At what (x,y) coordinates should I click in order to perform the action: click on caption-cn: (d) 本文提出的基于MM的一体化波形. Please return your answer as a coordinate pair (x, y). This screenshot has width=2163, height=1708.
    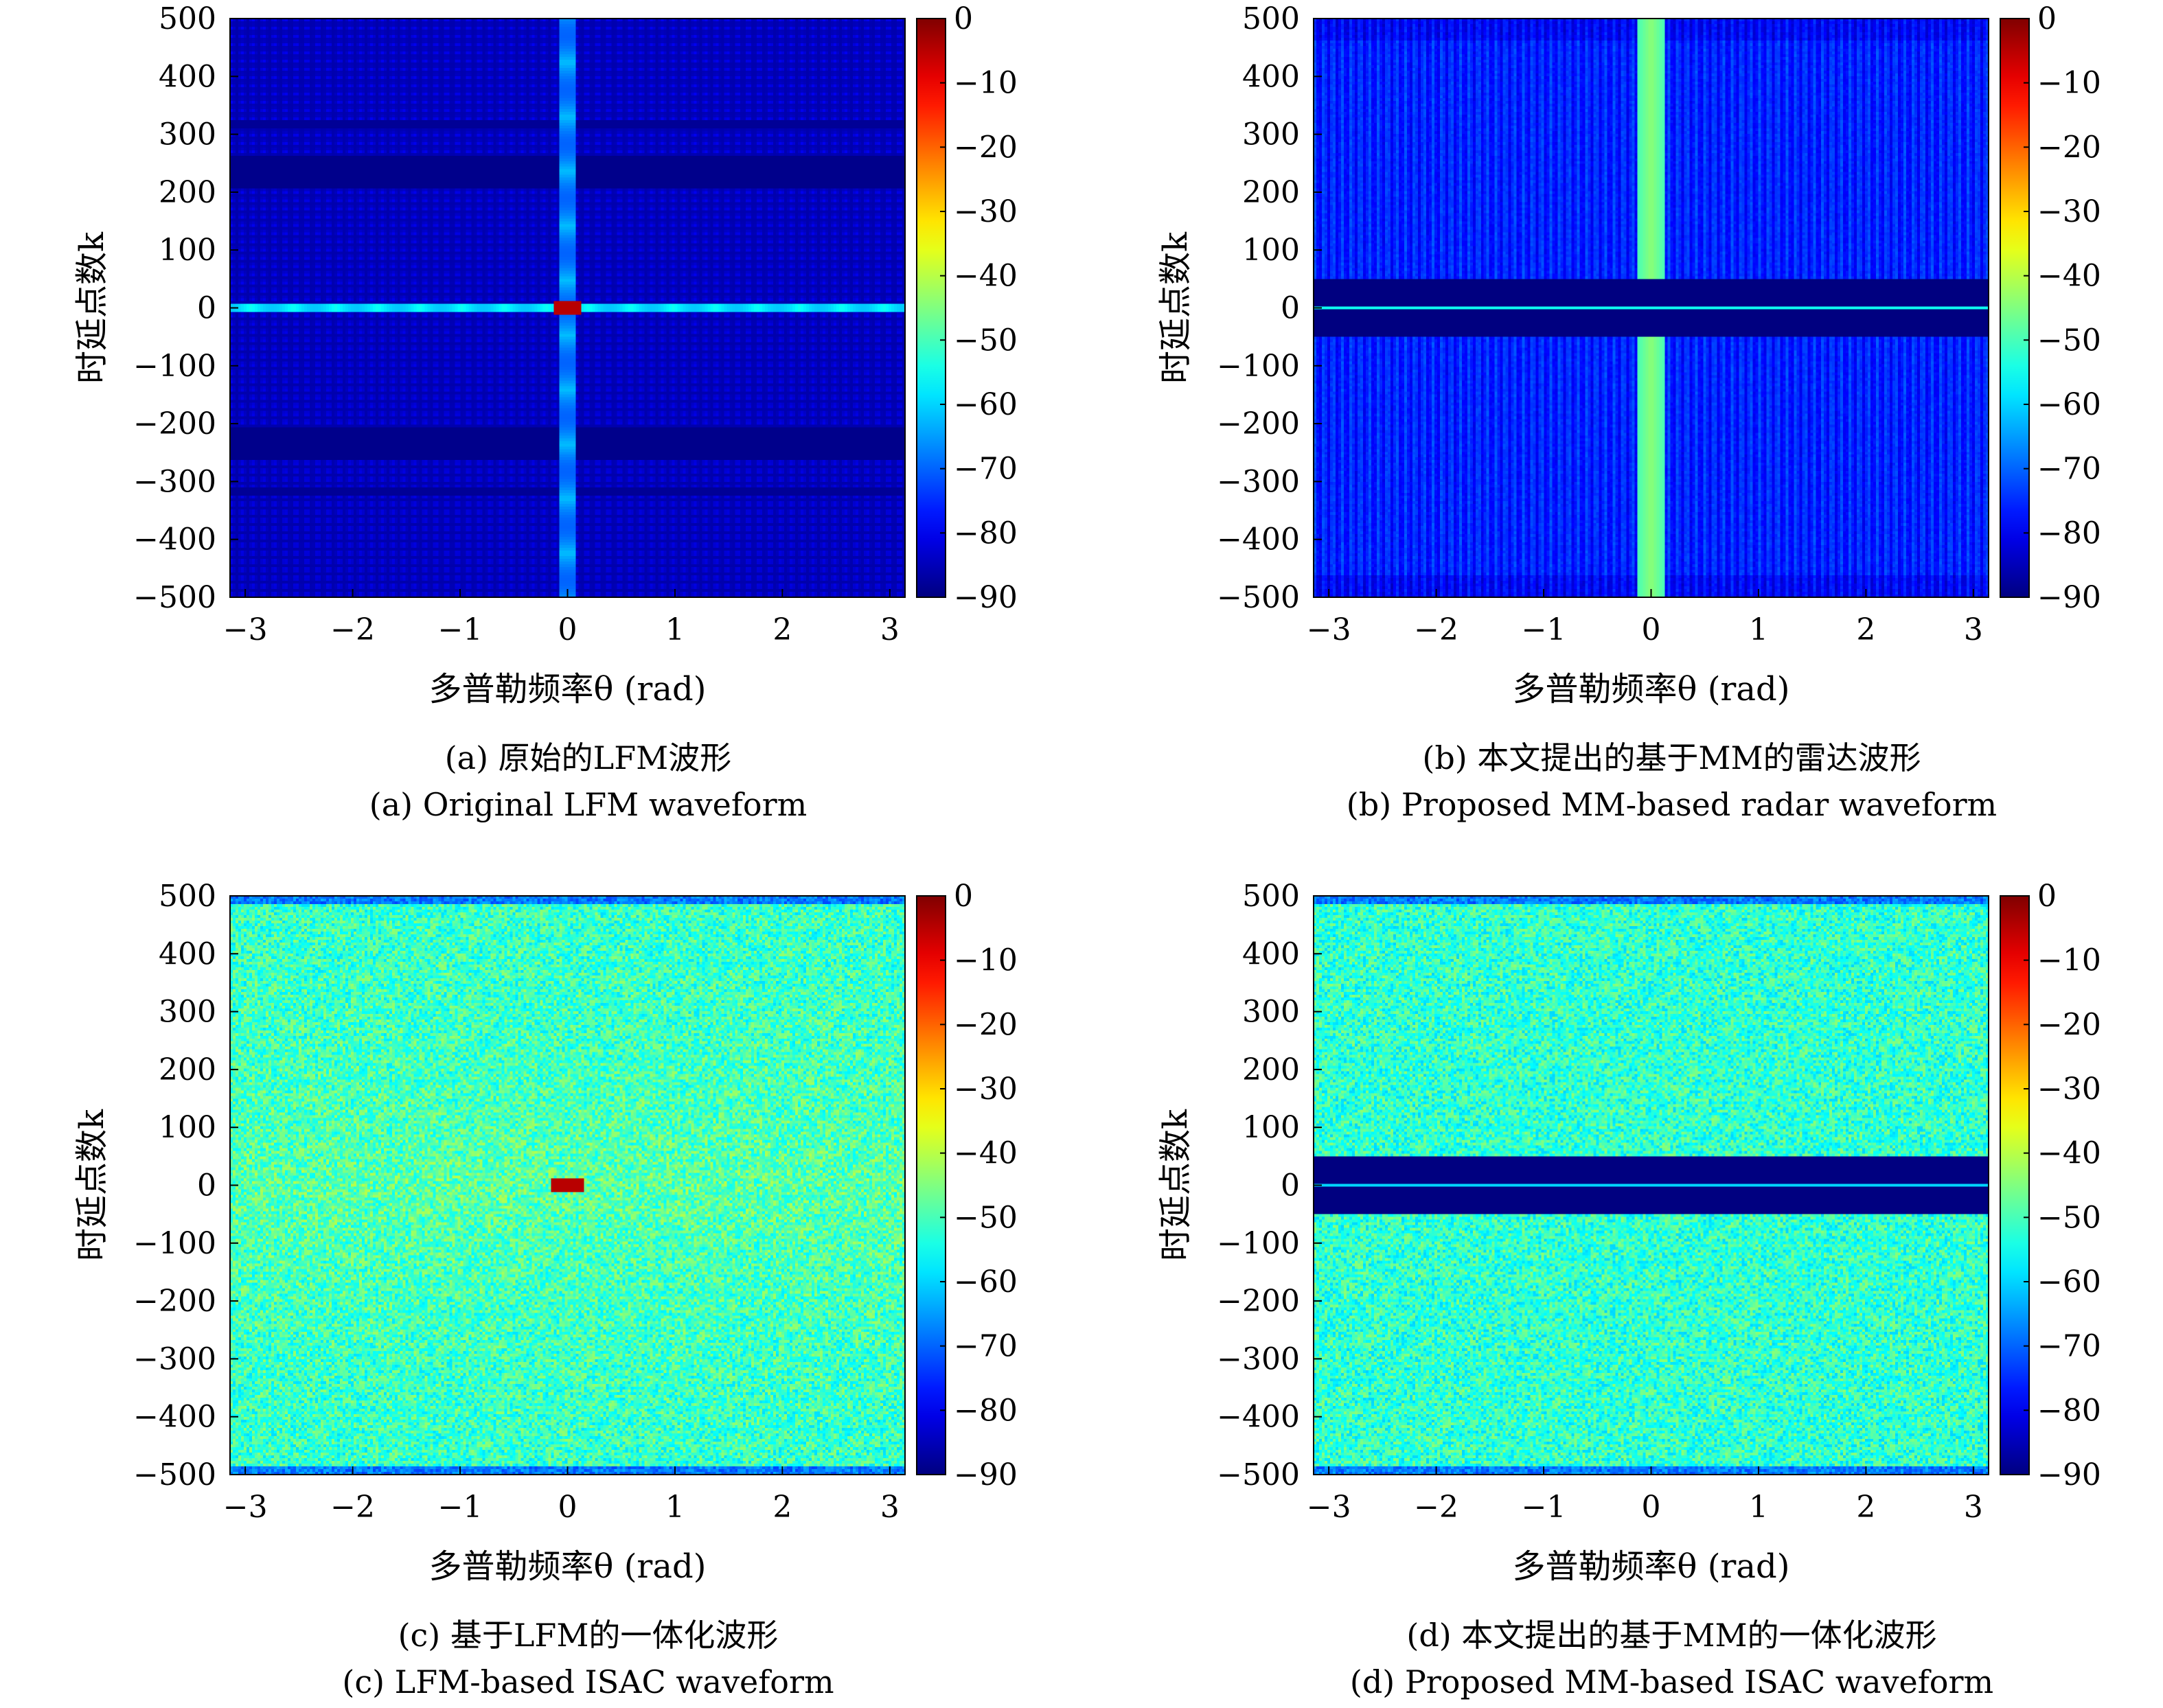
    Looking at the image, I should click on (1671, 1636).